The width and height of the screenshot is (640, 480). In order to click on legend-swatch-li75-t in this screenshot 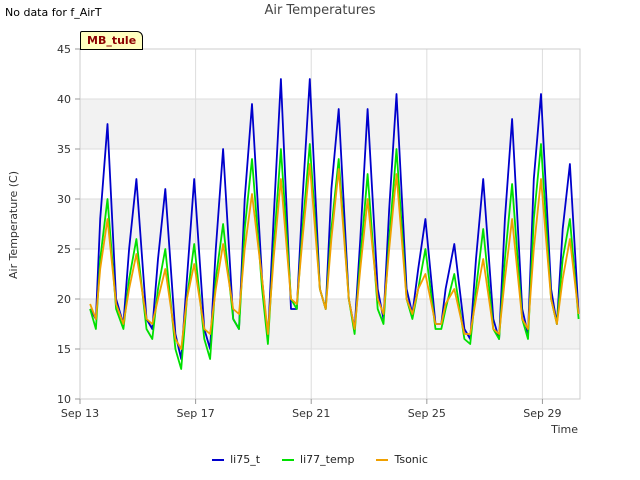, I will do `click(218, 459)`.